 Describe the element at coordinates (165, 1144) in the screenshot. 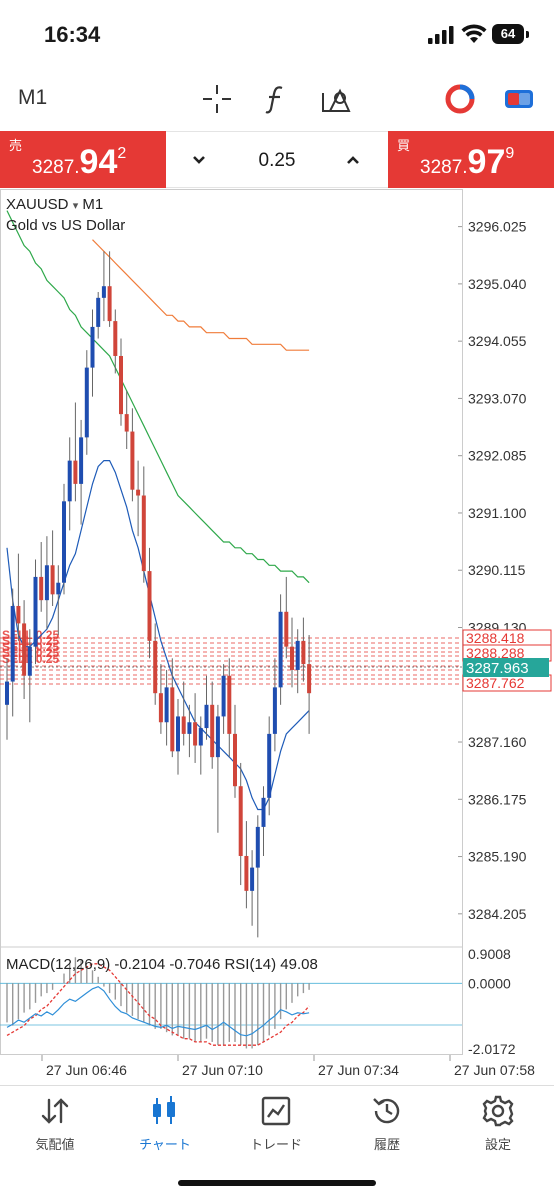

I see `nav-chart-label: チャート` at that location.